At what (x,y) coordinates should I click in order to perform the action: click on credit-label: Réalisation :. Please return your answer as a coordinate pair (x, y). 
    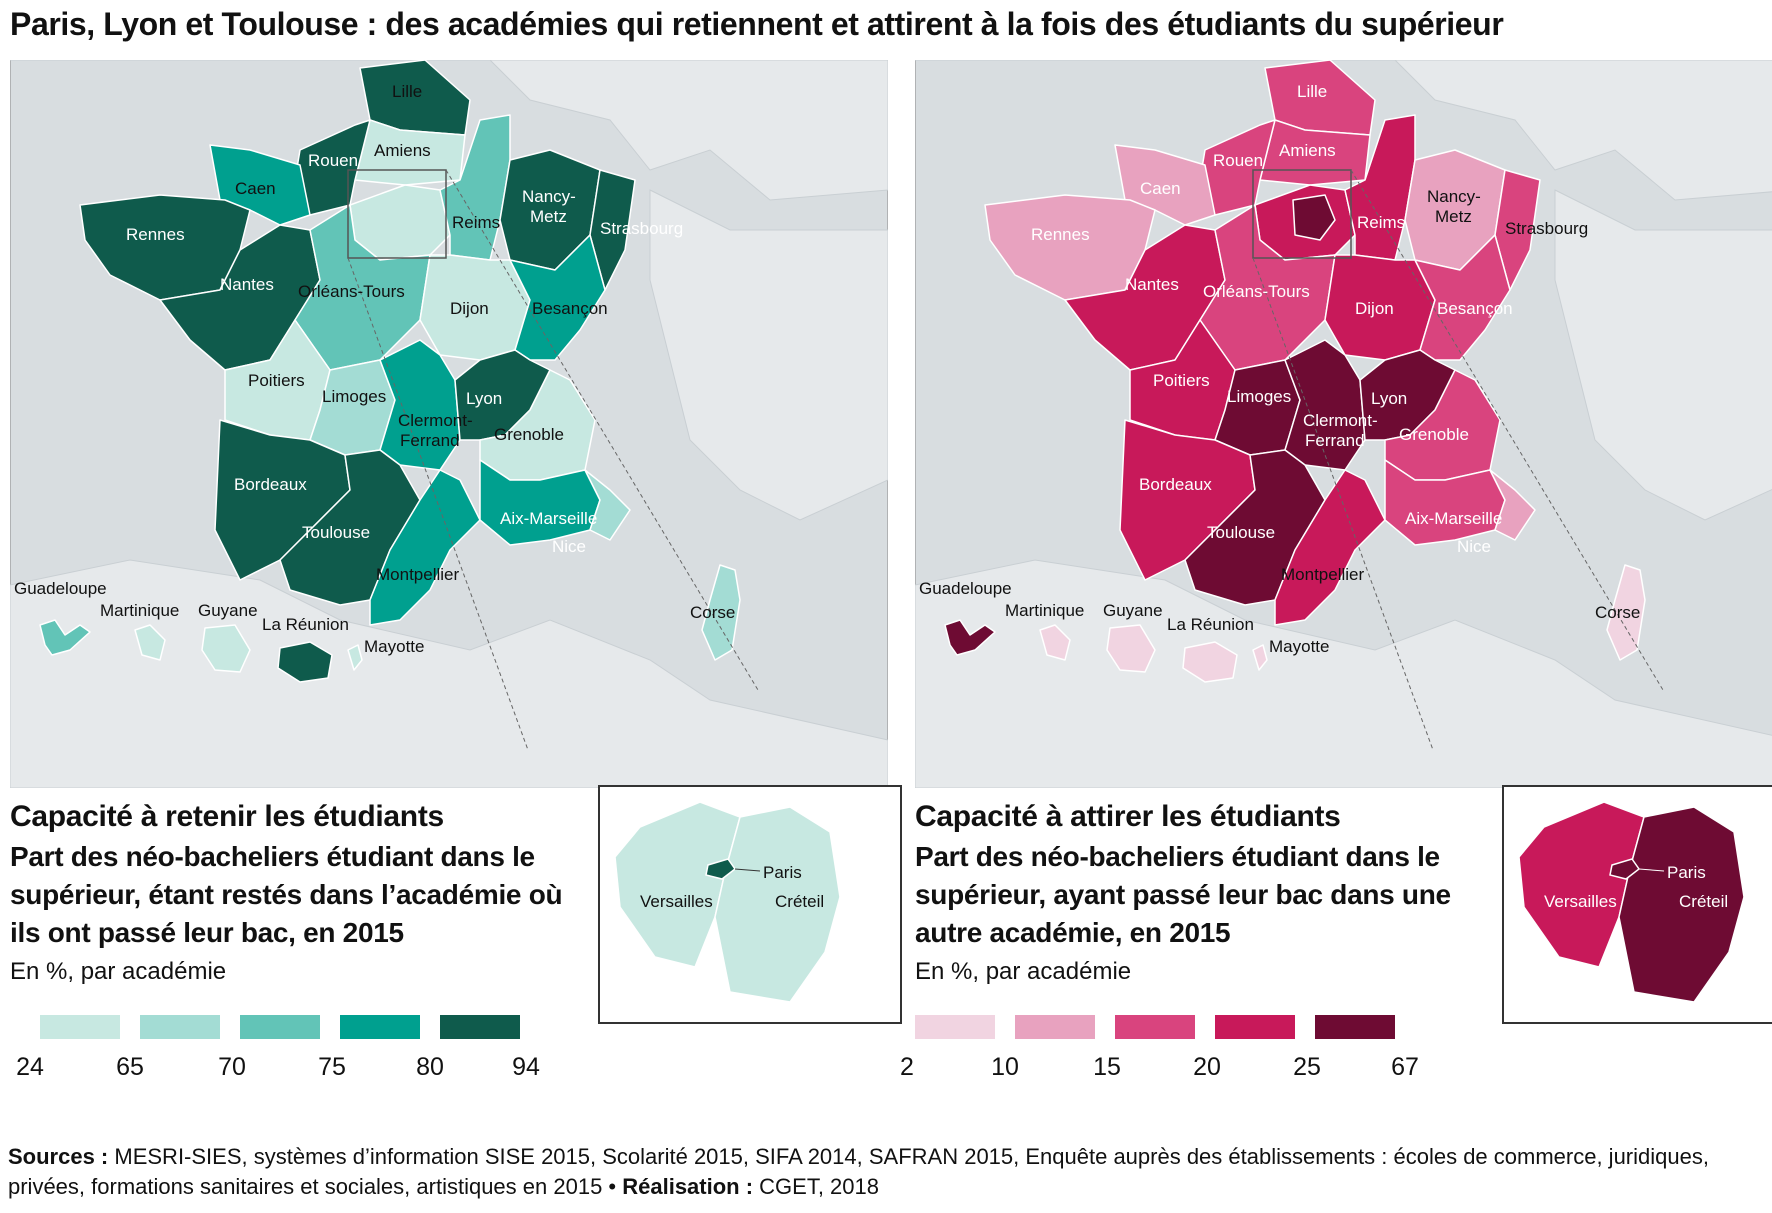
    Looking at the image, I should click on (688, 1186).